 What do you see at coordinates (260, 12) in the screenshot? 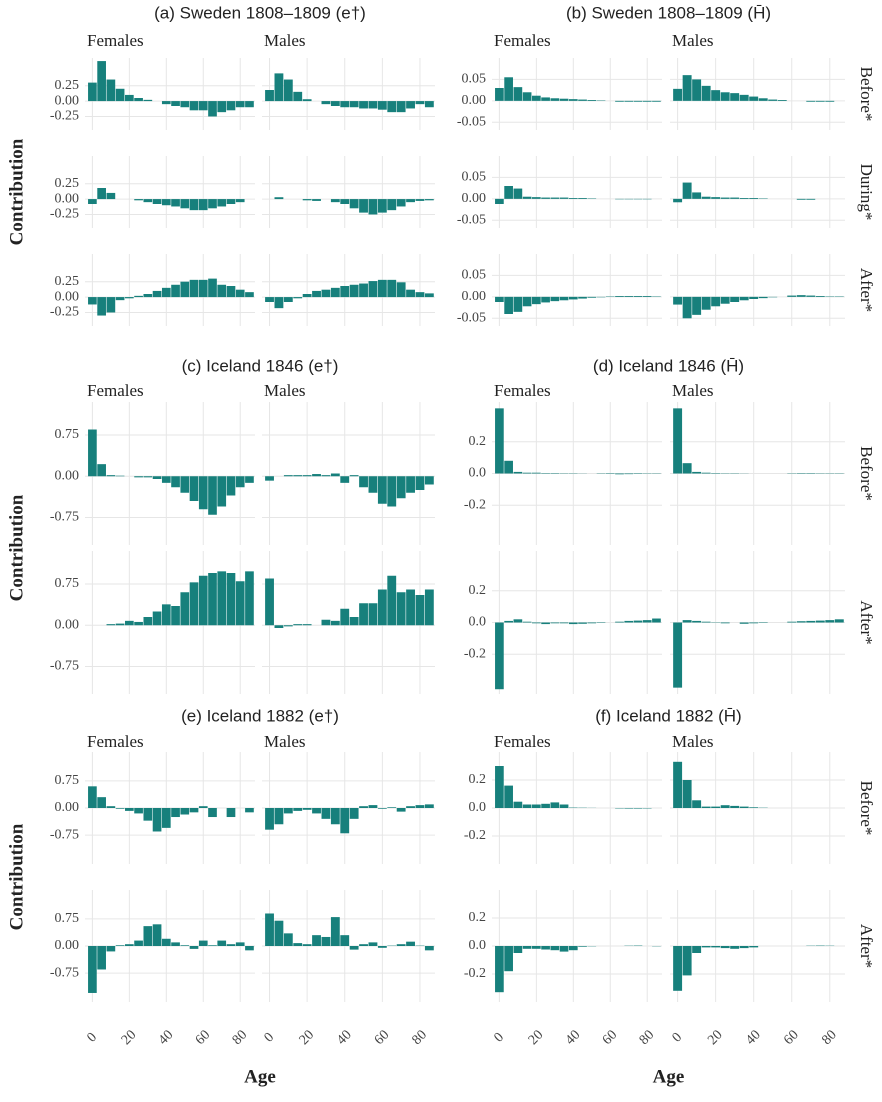
I see `chart-title: (a) Sweden 1808–1809 (e†)` at bounding box center [260, 12].